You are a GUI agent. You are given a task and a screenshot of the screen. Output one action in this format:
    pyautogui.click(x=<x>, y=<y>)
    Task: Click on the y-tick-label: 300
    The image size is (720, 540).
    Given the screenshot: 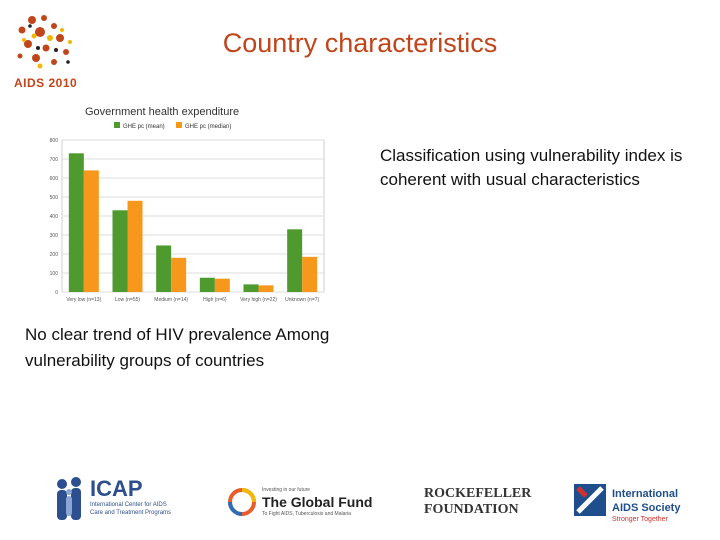 What is the action you would take?
    pyautogui.click(x=54, y=236)
    